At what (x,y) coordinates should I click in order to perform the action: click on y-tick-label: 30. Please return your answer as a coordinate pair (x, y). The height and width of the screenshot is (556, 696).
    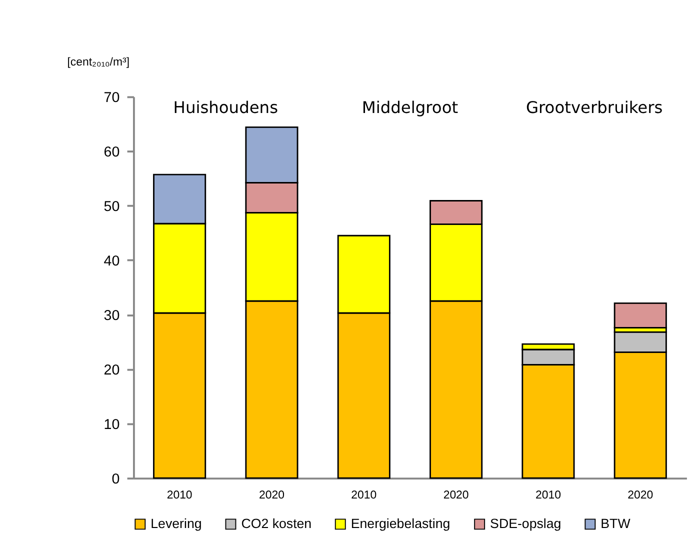
    Looking at the image, I should click on (112, 316).